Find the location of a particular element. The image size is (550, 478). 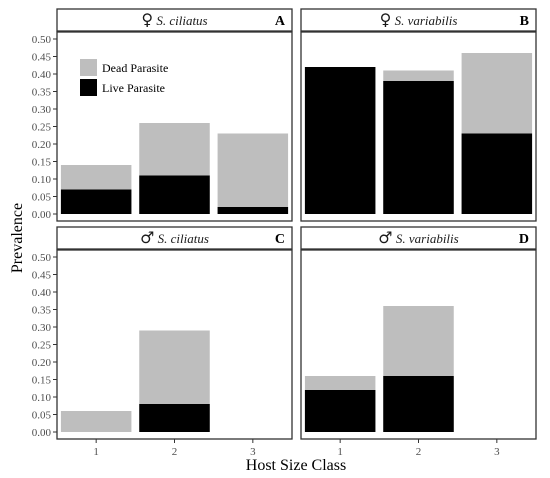

legend: Dead Parasite Live Parasite is located at coordinates (124, 77).